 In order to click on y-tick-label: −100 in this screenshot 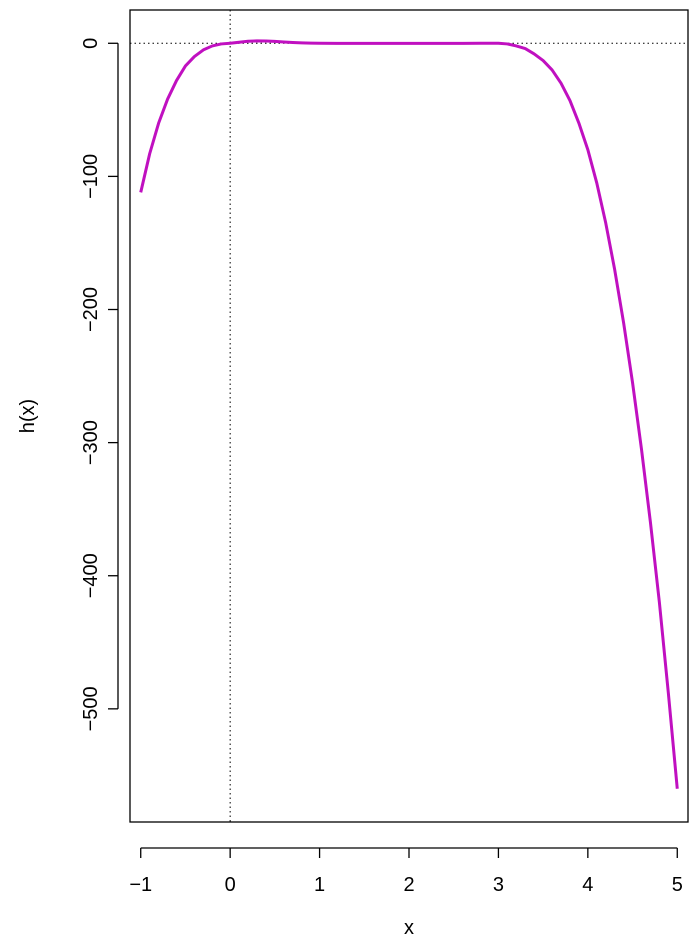, I will do `click(91, 176)`.